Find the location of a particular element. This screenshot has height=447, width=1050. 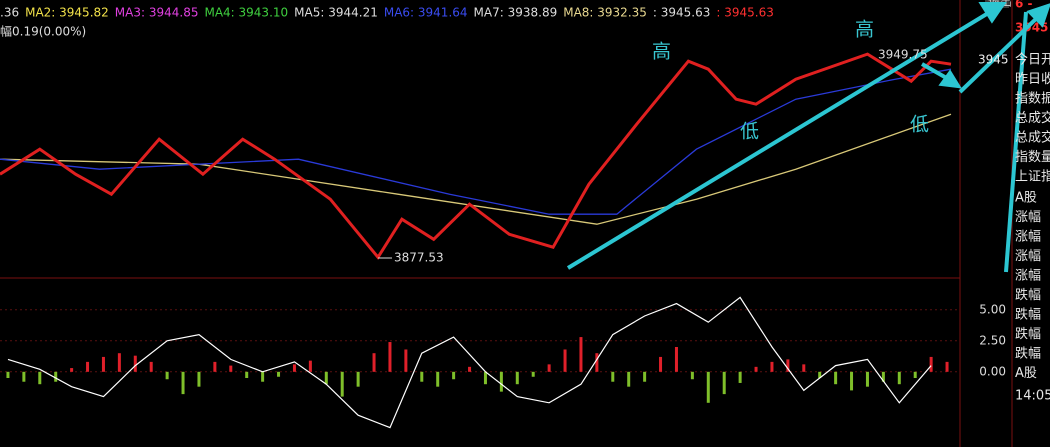

side-label: 昨日收 is located at coordinates (1032, 79).